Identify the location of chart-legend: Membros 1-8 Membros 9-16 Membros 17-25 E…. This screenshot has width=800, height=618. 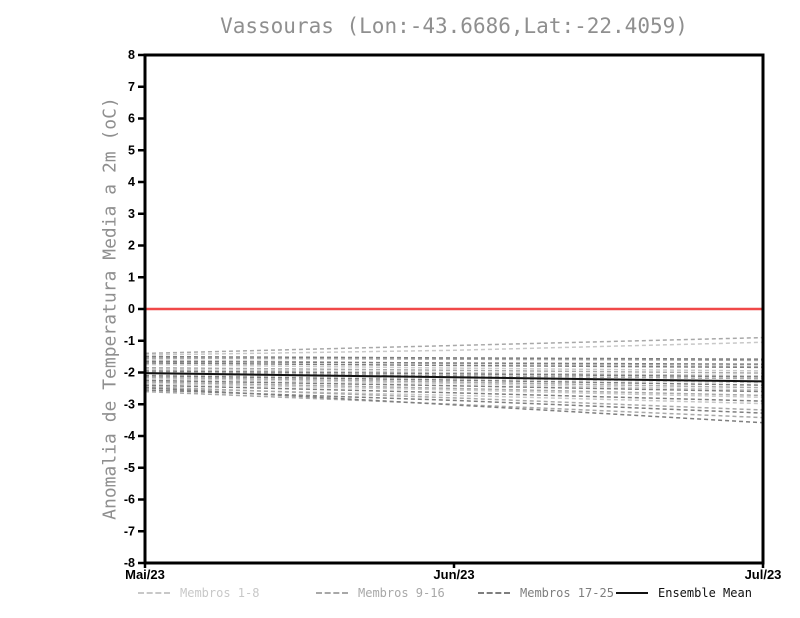
(400, 597).